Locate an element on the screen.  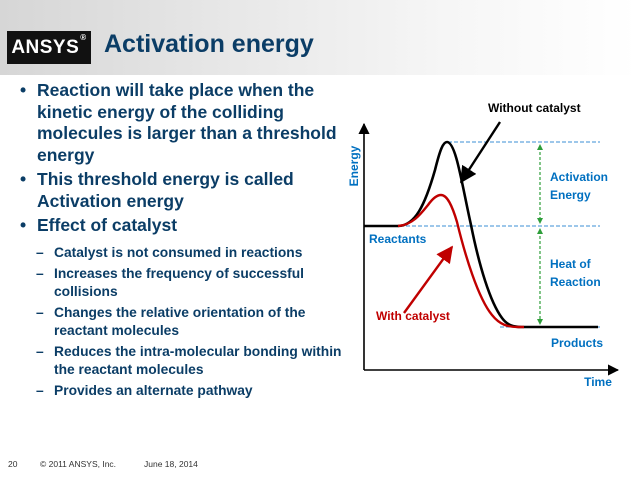
slide-date: June 18, 2014 is located at coordinates (171, 464).